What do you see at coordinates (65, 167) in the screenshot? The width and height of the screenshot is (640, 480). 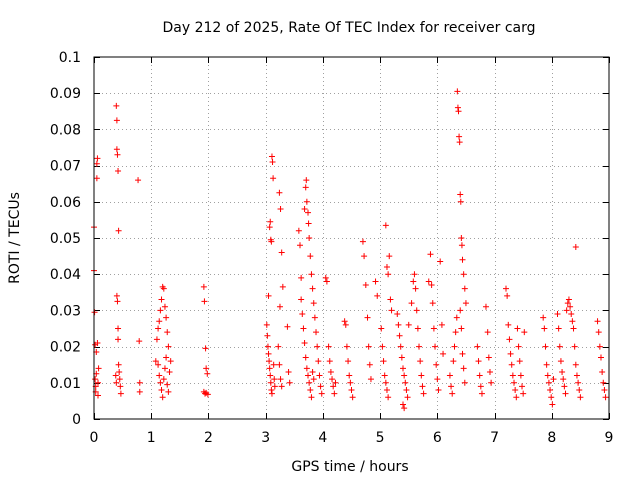 I see `y-tick-label: 0.07` at bounding box center [65, 167].